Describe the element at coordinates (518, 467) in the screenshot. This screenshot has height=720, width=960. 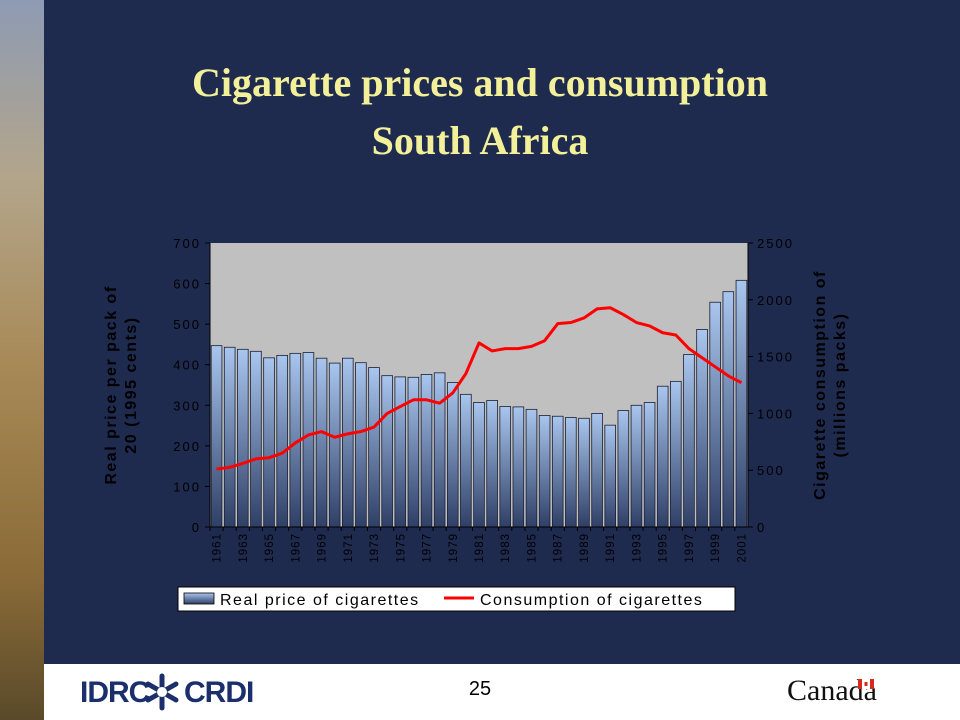
I see `bar-1984` at that location.